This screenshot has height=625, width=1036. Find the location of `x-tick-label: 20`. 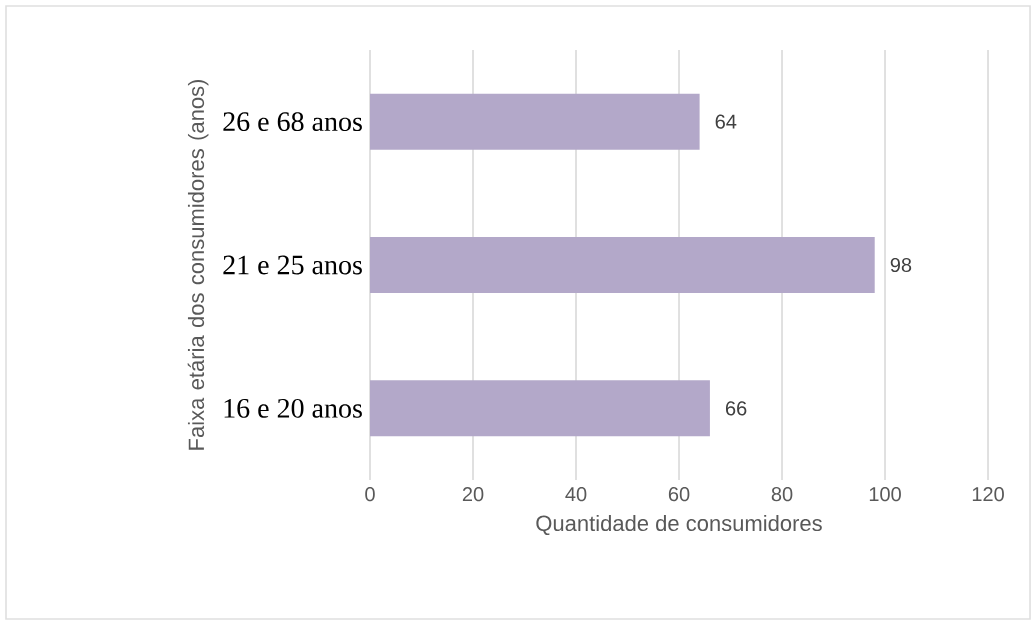

x-tick-label: 20 is located at coordinates (473, 494).